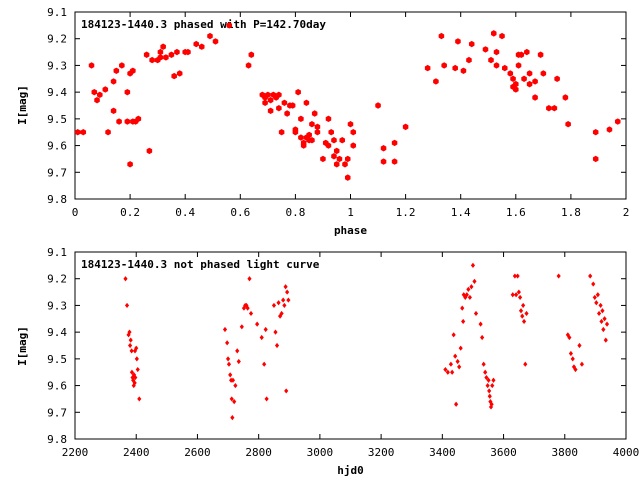 Image resolution: width=640 pixels, height=484 pixels. What do you see at coordinates (57, 12) in the screenshot?
I see `y-tick-label: 9.1` at bounding box center [57, 12].